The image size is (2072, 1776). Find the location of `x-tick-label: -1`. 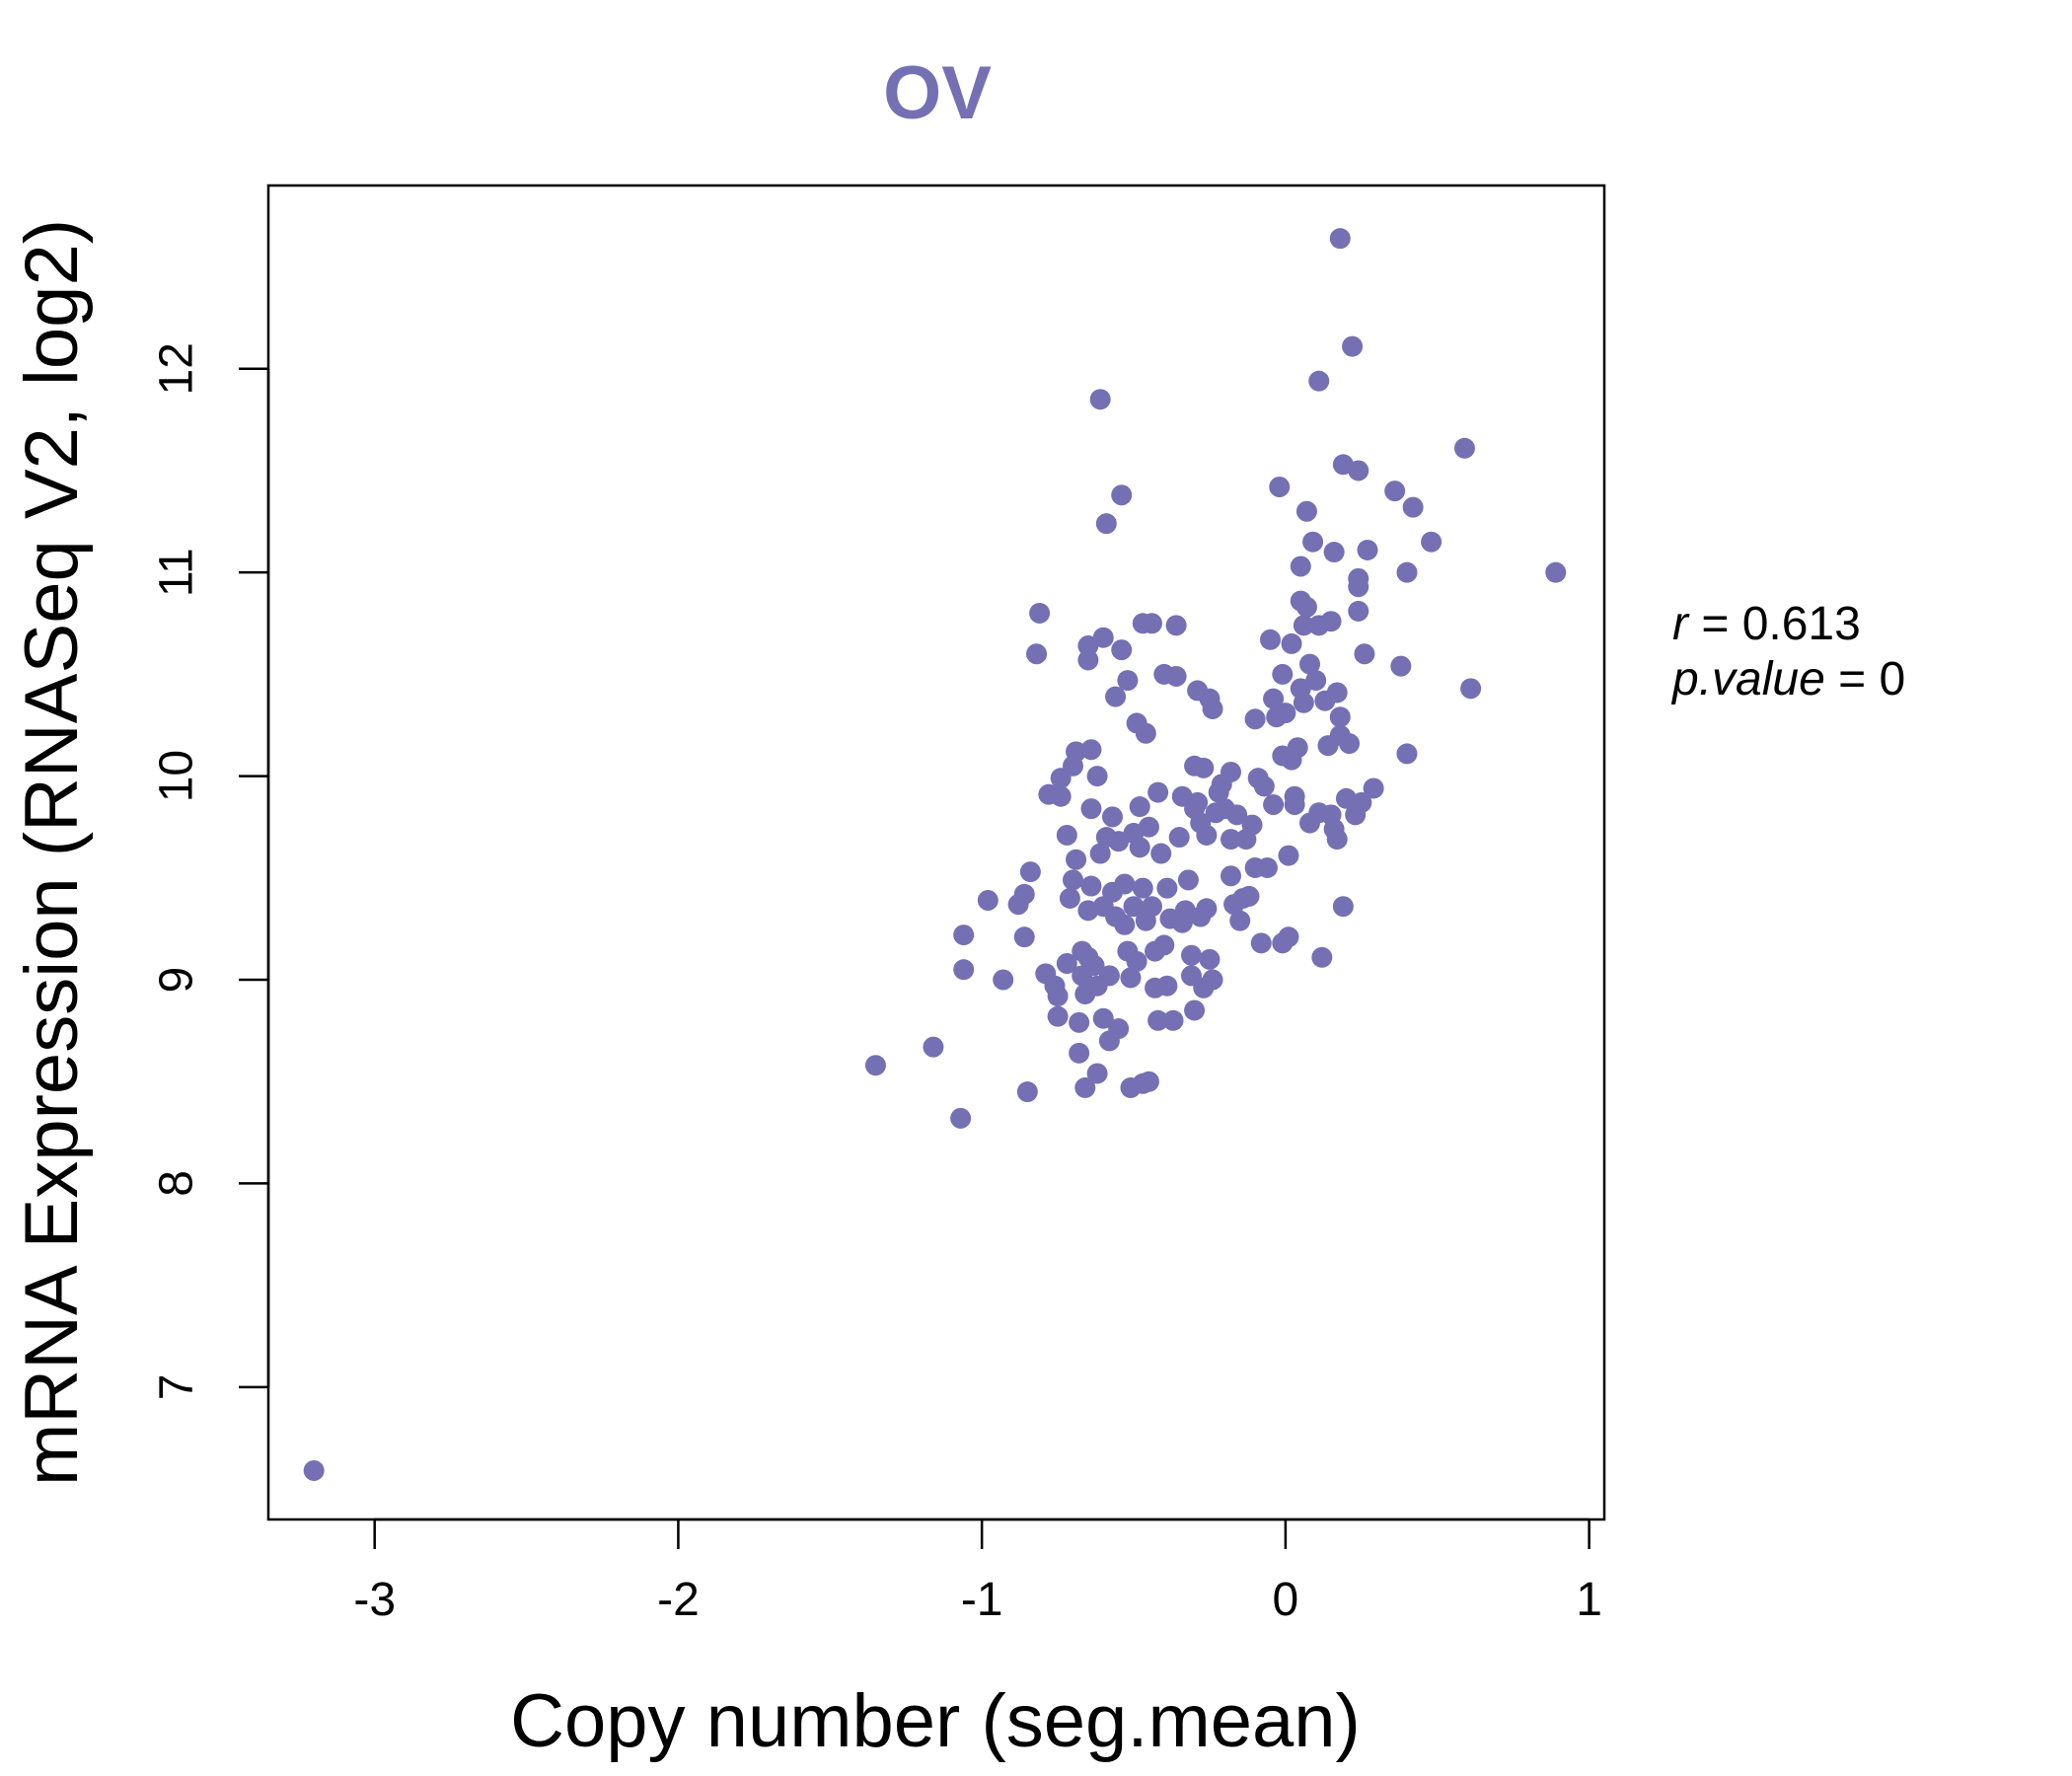

x-tick-label: -1 is located at coordinates (982, 1600).